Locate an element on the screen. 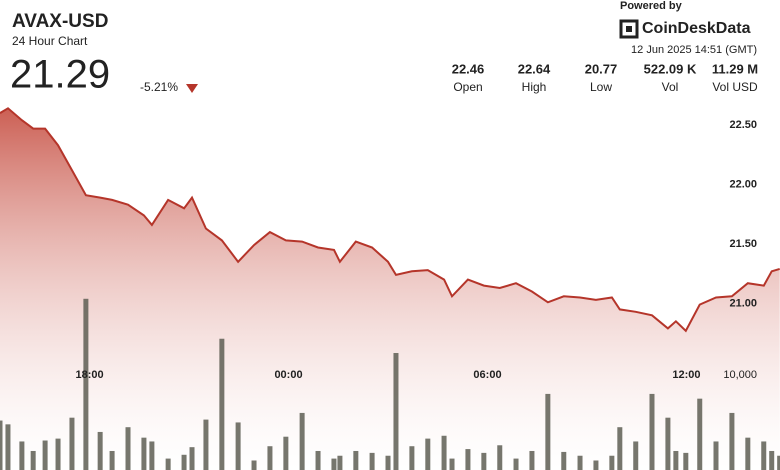 The width and height of the screenshot is (780, 470). symbol: AVAX-USD is located at coordinates (60, 21).